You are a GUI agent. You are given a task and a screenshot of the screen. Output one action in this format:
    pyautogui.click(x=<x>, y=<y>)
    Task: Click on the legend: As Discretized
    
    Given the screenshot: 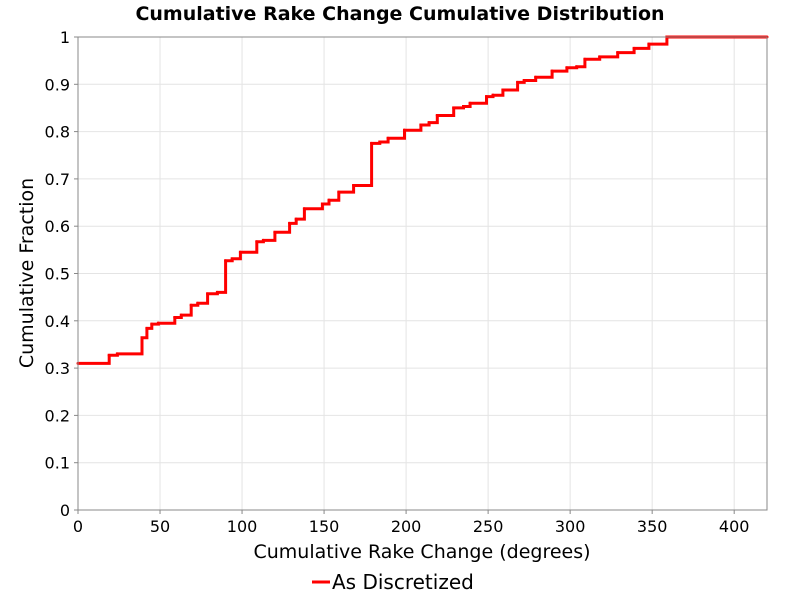 What is the action you would take?
    pyautogui.click(x=393, y=582)
    